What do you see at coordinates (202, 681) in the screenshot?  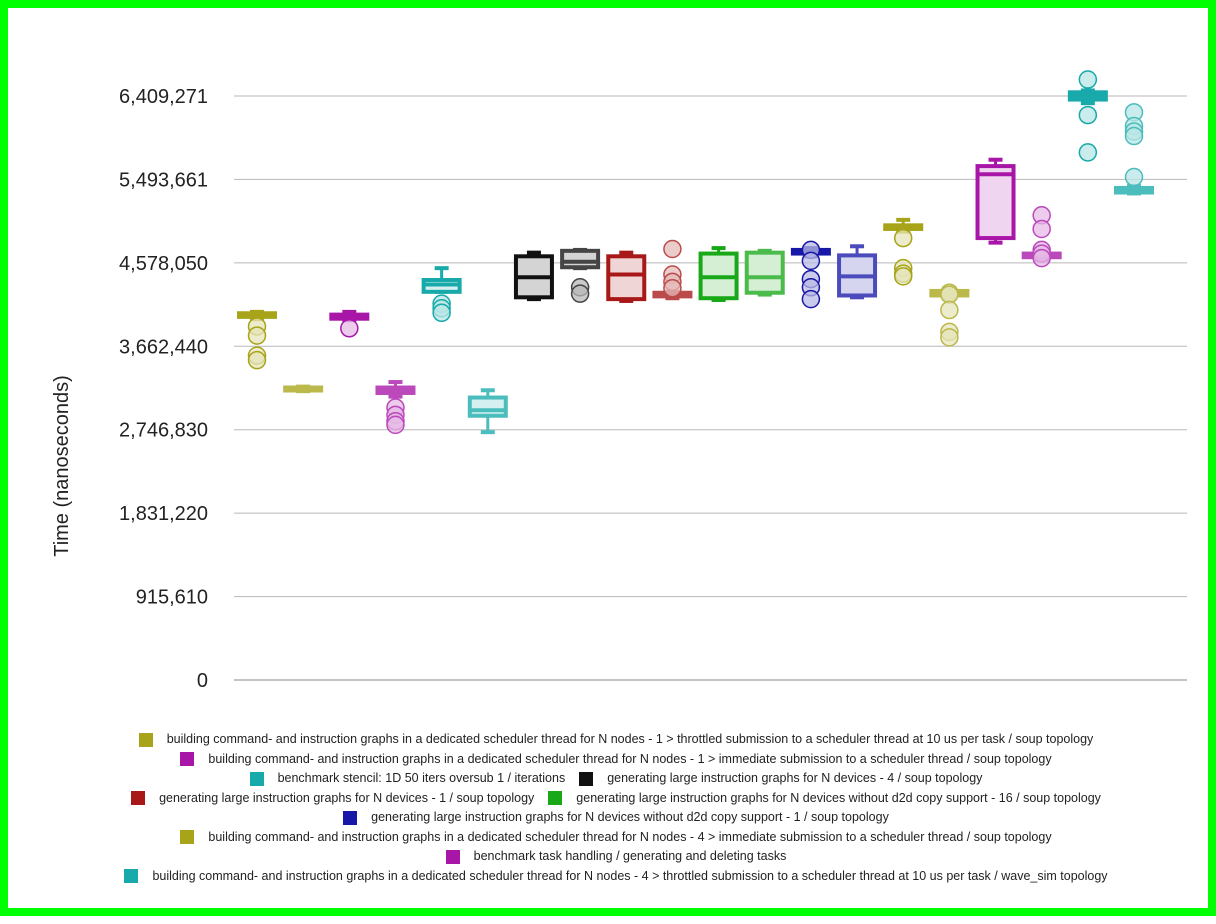 I see `y-tick-label: 0` at bounding box center [202, 681].